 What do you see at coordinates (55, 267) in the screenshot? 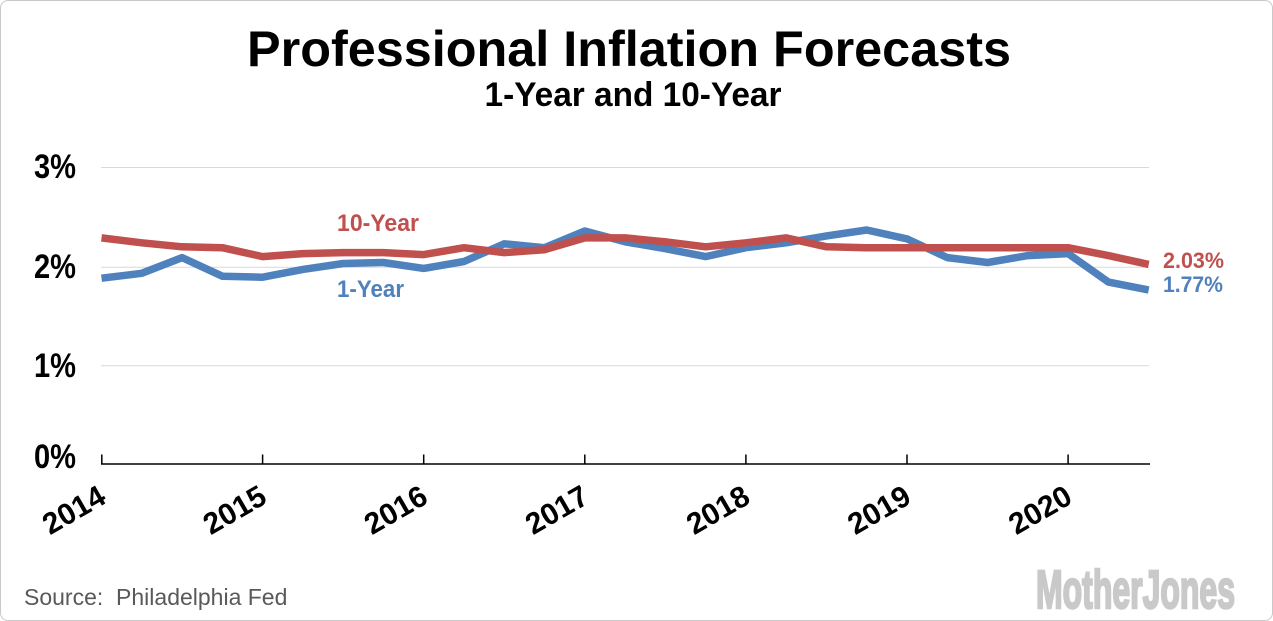
I see `svg-text: 2%` at bounding box center [55, 267].